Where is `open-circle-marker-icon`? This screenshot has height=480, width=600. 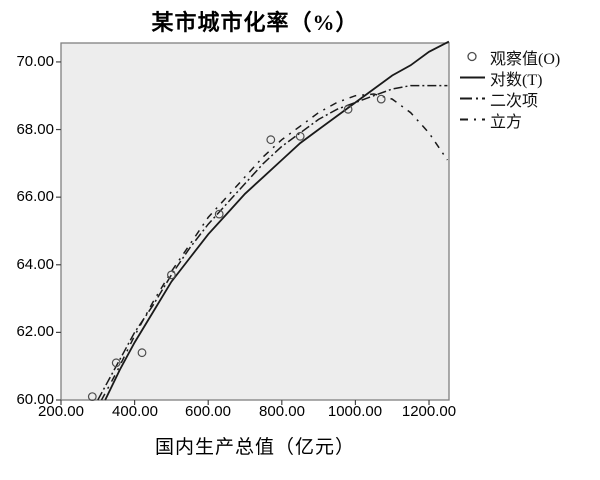
open-circle-marker-icon is located at coordinates (472, 56).